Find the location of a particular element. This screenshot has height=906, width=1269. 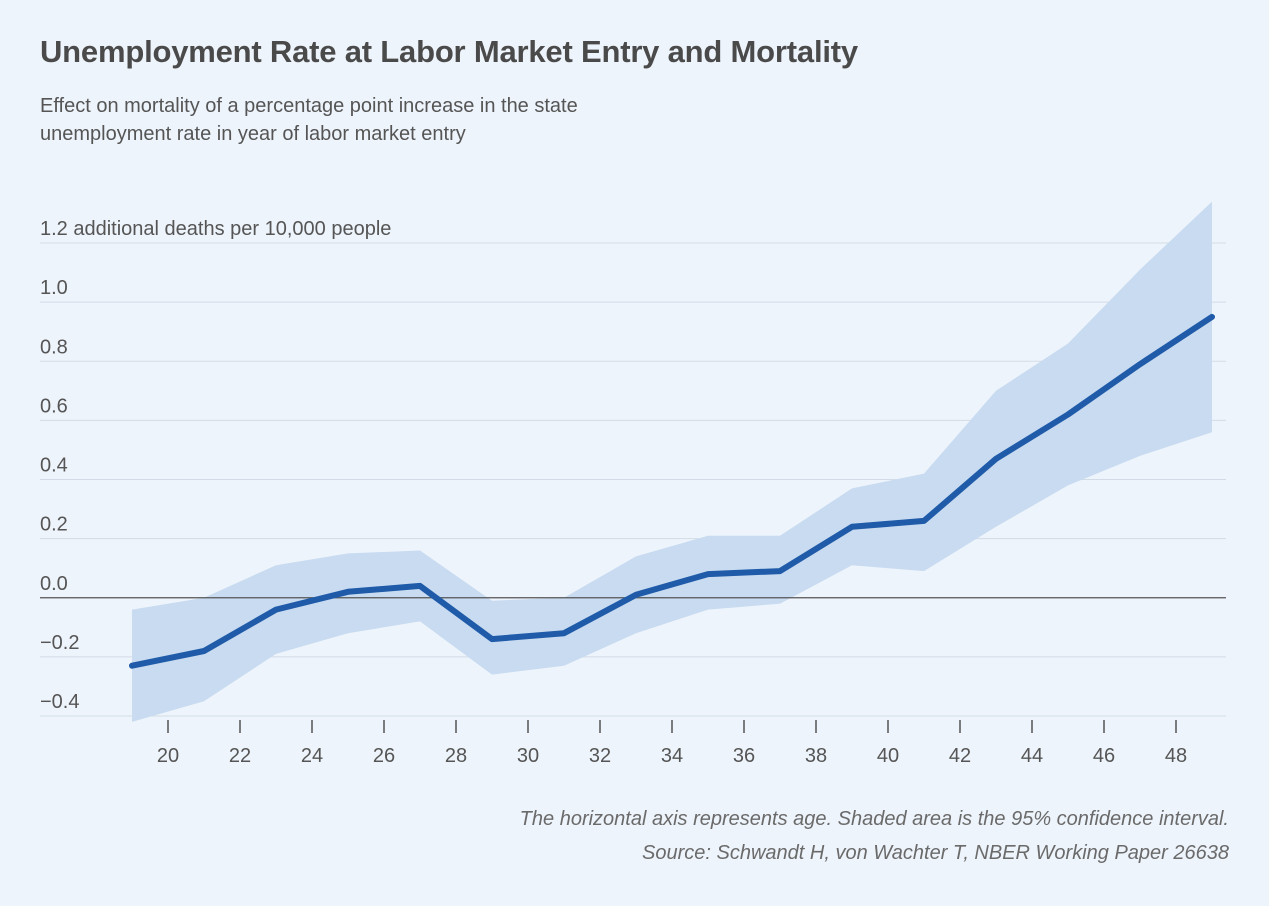

y-tick-label: 1.2 additional deaths per 10,000 people is located at coordinates (215, 229).